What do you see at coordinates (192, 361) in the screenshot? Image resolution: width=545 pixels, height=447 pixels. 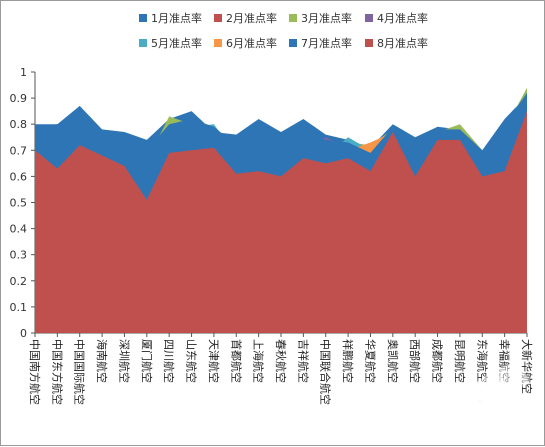 I see `category-label: 山东航空` at bounding box center [192, 361].